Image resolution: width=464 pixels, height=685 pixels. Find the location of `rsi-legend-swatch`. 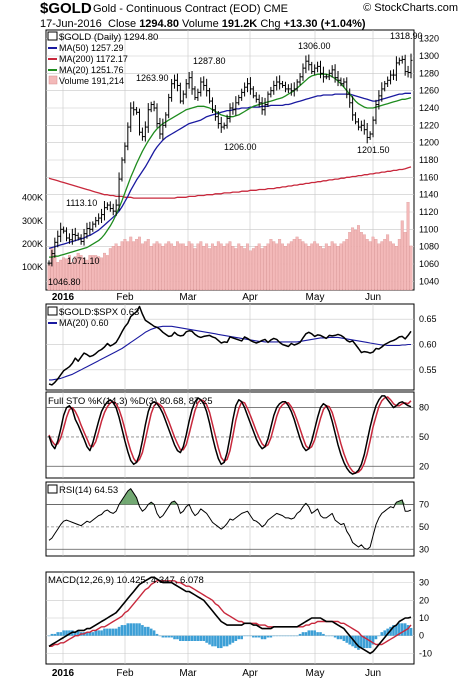

rsi-legend-swatch is located at coordinates (52, 489).